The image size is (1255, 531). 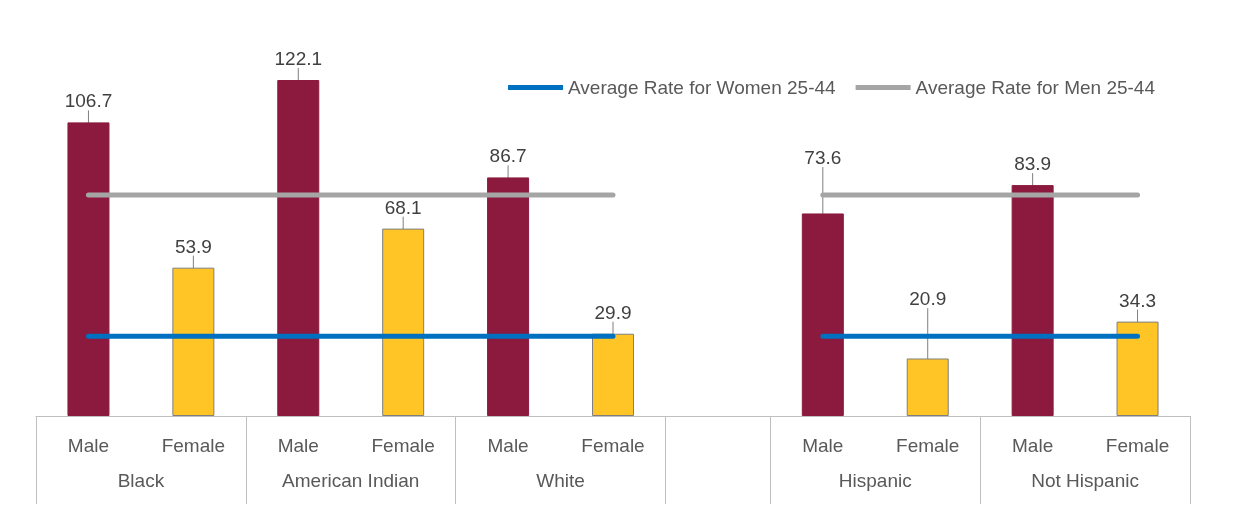 What do you see at coordinates (928, 299) in the screenshot?
I see `data-label: 20.9` at bounding box center [928, 299].